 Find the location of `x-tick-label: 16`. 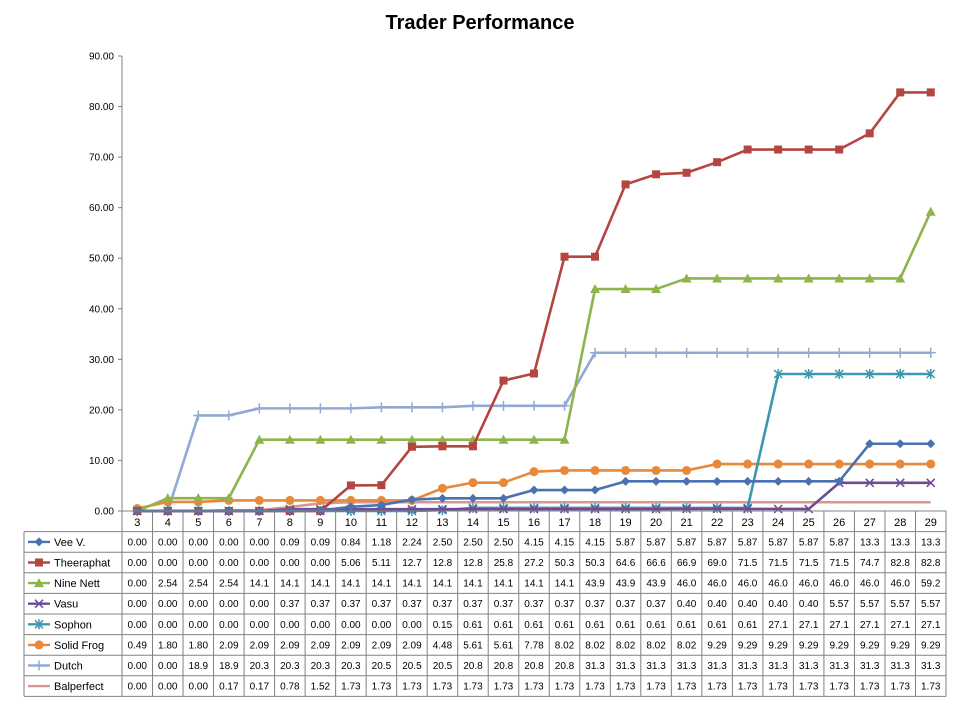

x-tick-label: 16 is located at coordinates (534, 523).